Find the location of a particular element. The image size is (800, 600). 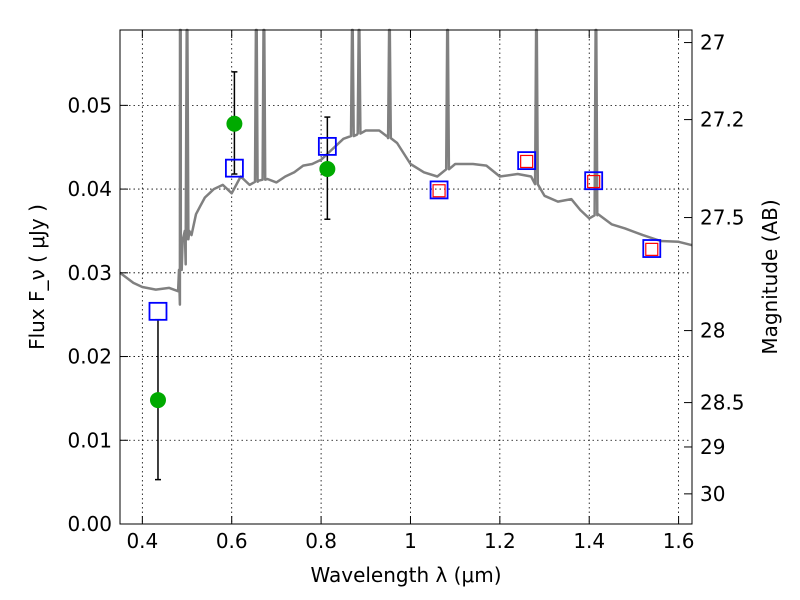

y-axis-label: Flux F_ν ( μJy ) is located at coordinates (37, 277).